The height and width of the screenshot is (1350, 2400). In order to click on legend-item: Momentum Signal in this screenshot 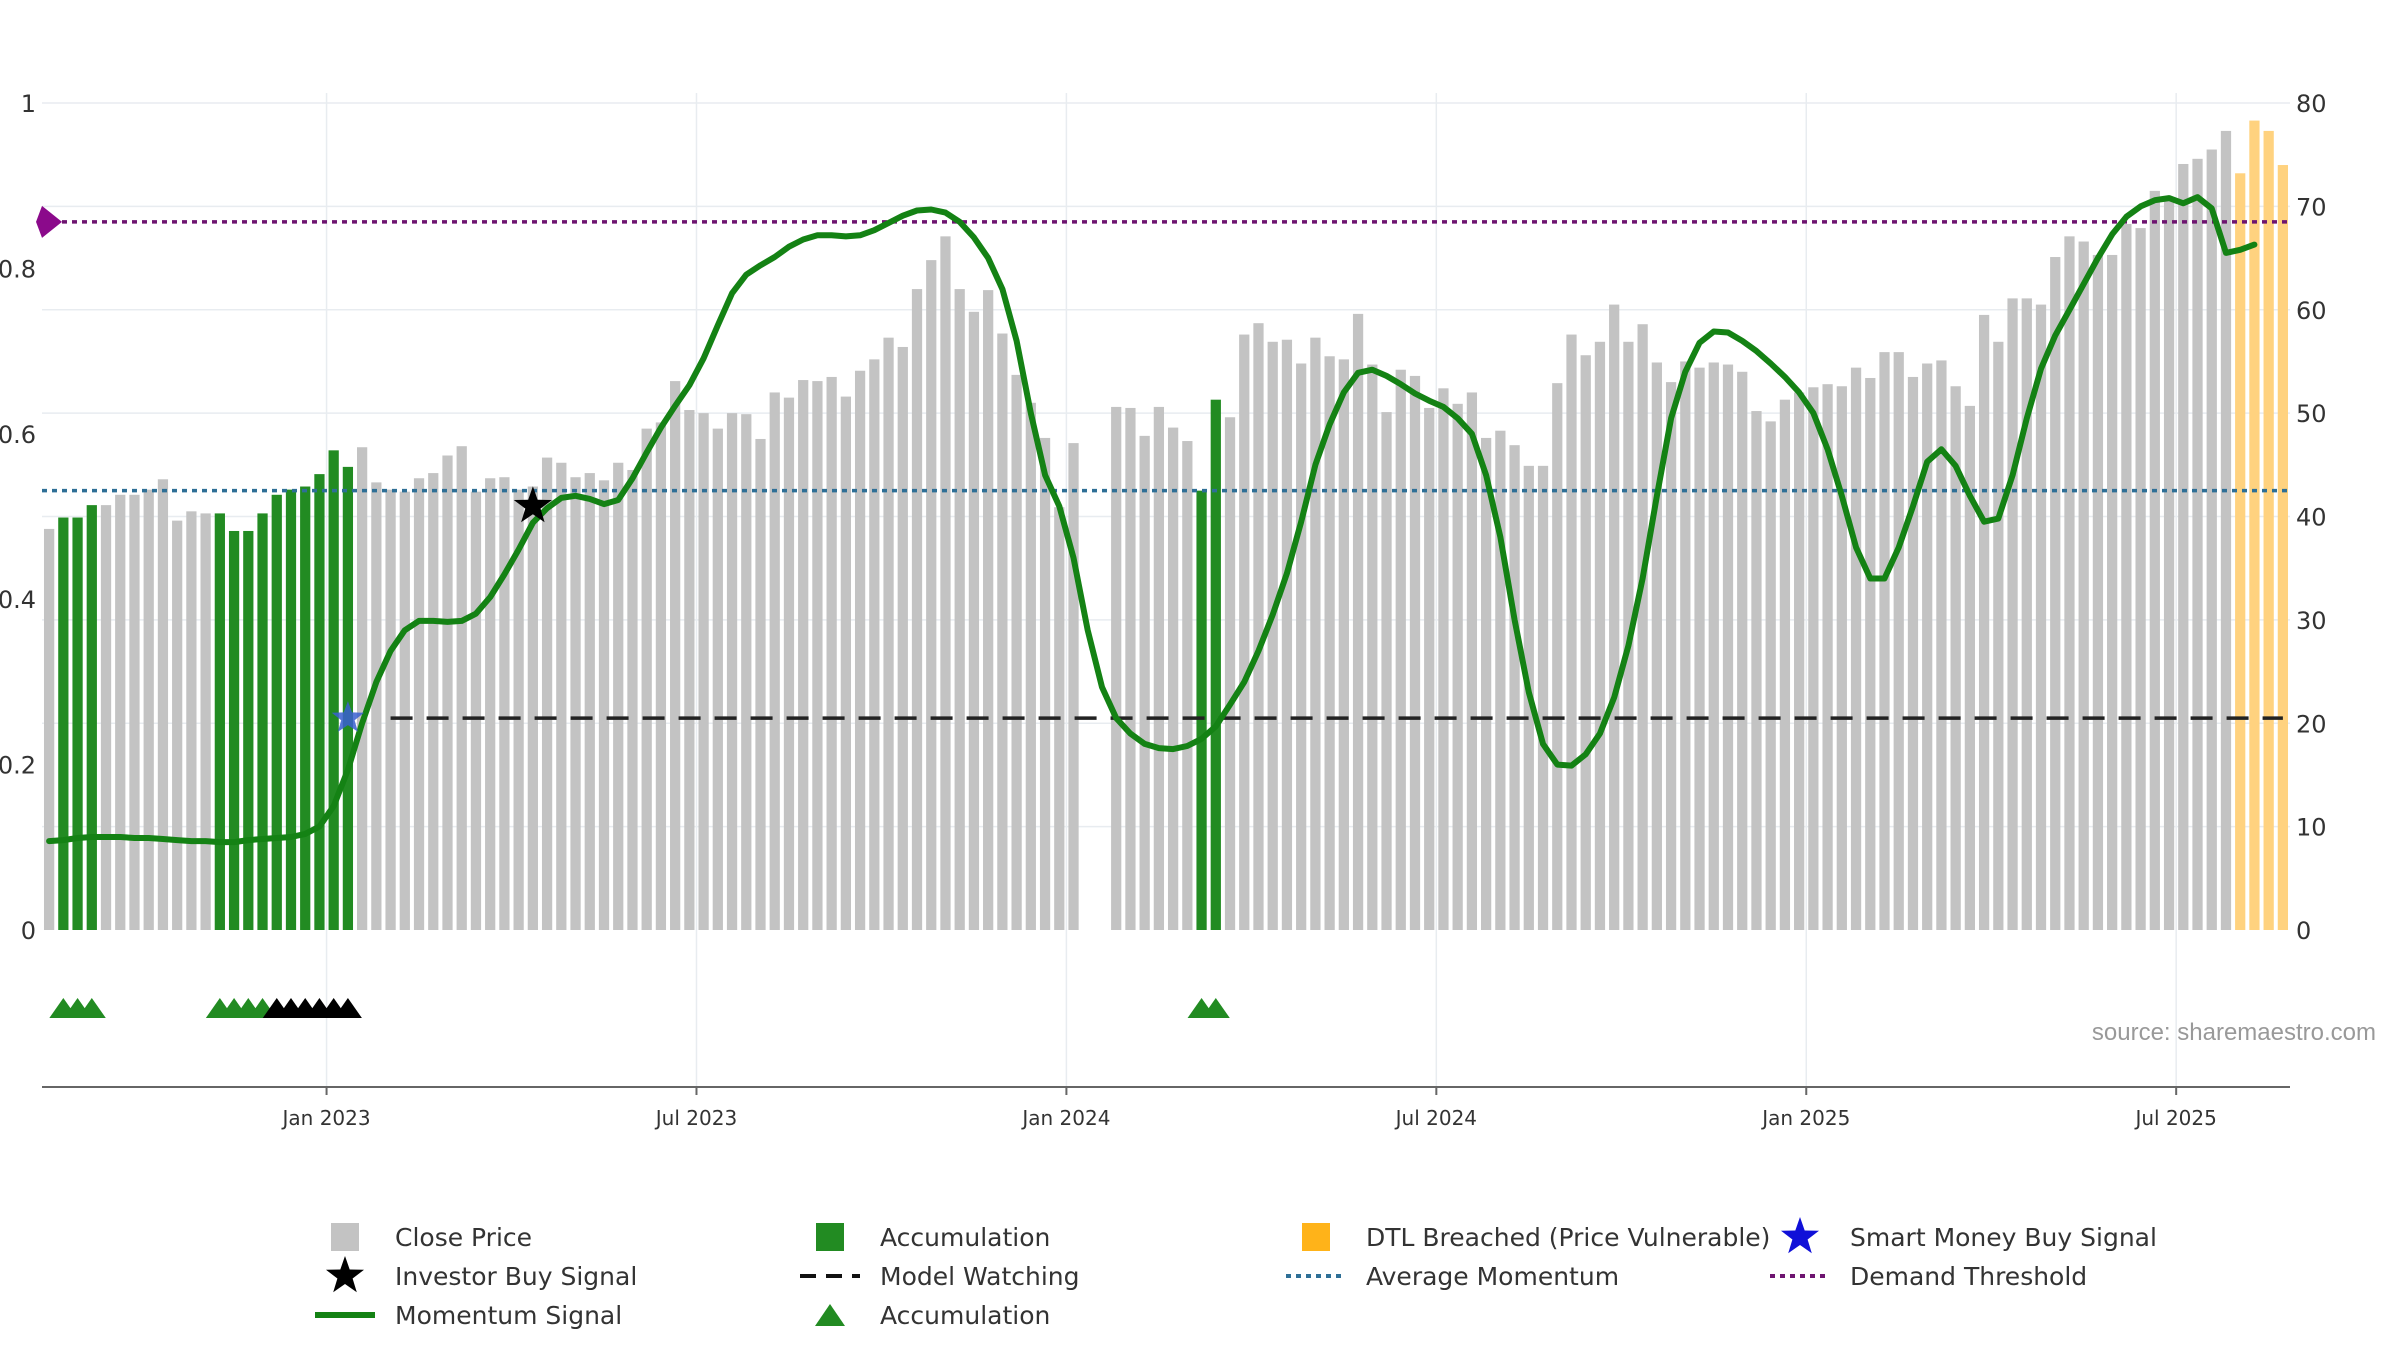, I will do `click(468, 1315)`.